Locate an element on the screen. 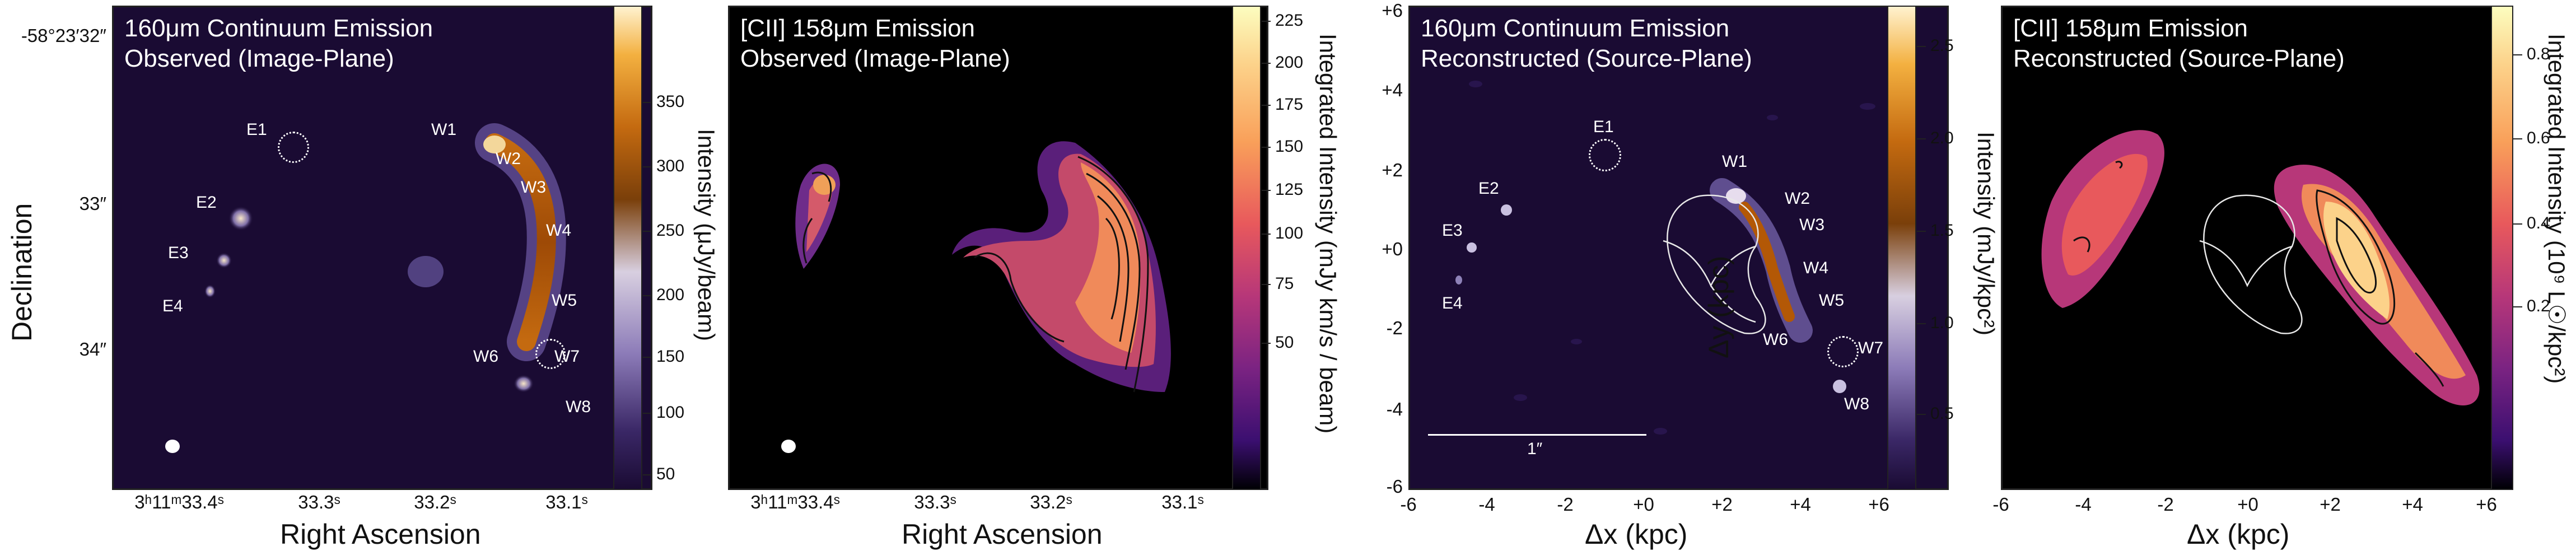  label-w4: W4 is located at coordinates (1816, 268).